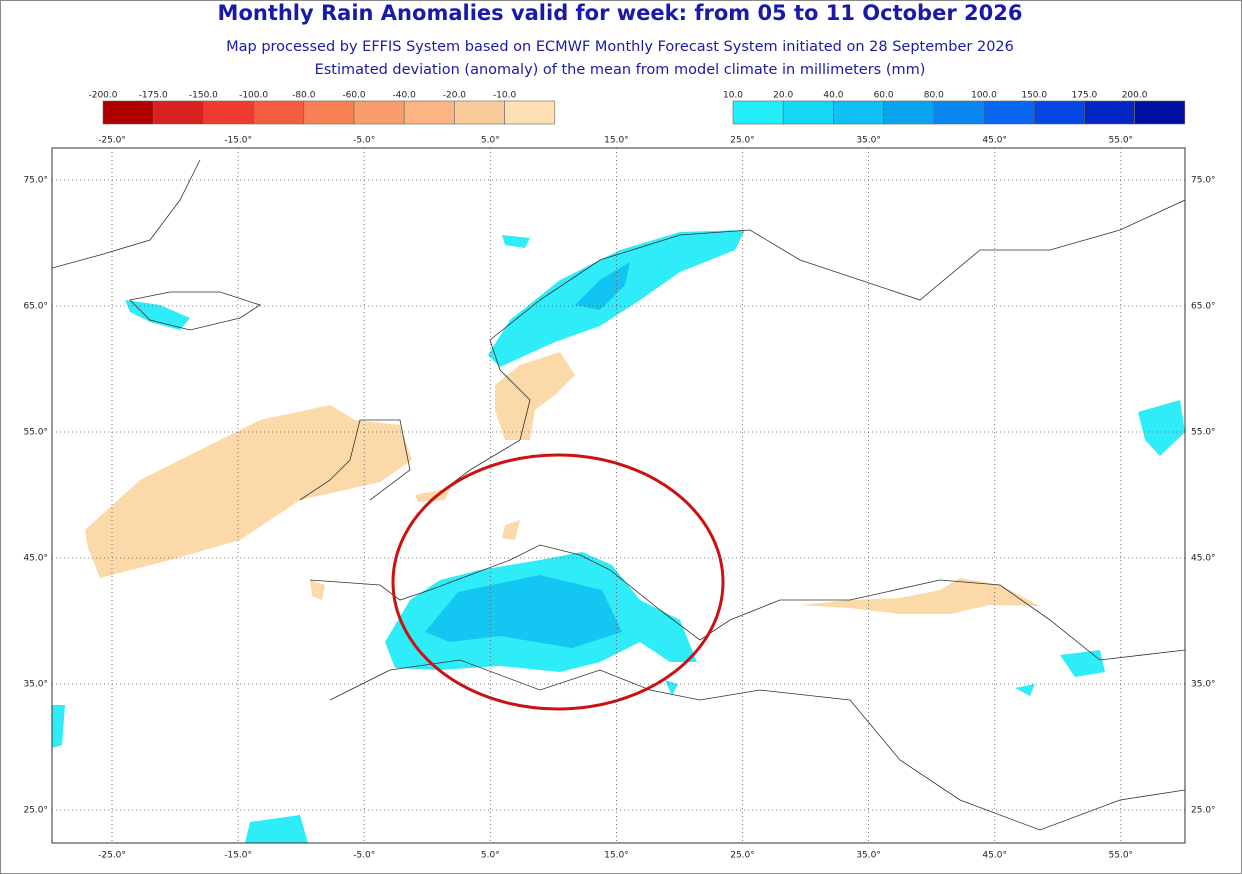  What do you see at coordinates (733, 96) in the screenshot?
I see `legend-label: 10.0` at bounding box center [733, 96].